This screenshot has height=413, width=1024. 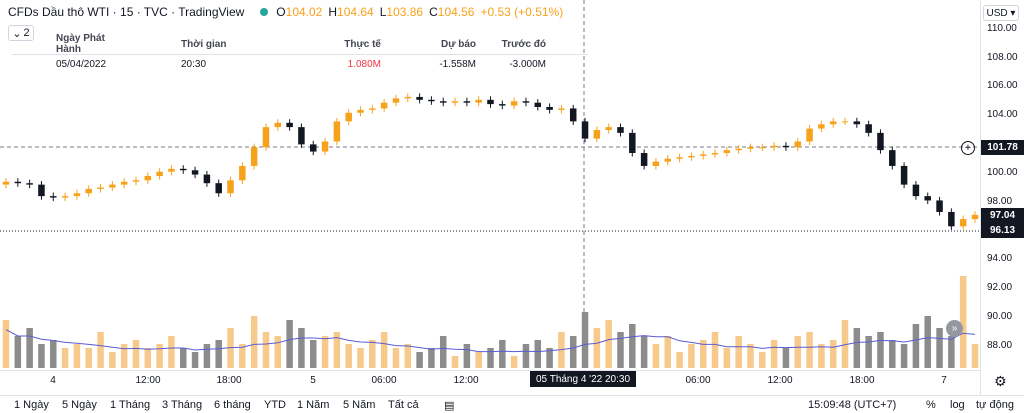 What do you see at coordinates (403, 405) in the screenshot?
I see `range-all: Tất cả` at bounding box center [403, 405].